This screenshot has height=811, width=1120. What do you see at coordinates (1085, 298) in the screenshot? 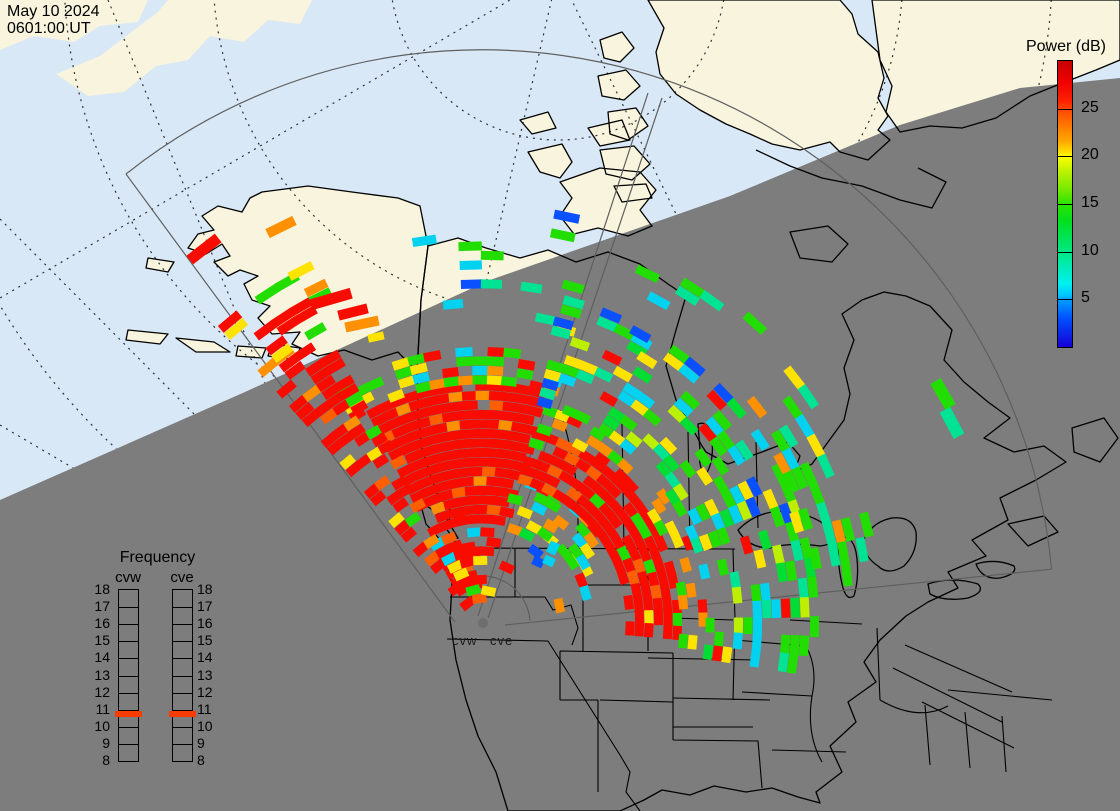
I see `colorbar-tick-label: 5` at bounding box center [1085, 298].